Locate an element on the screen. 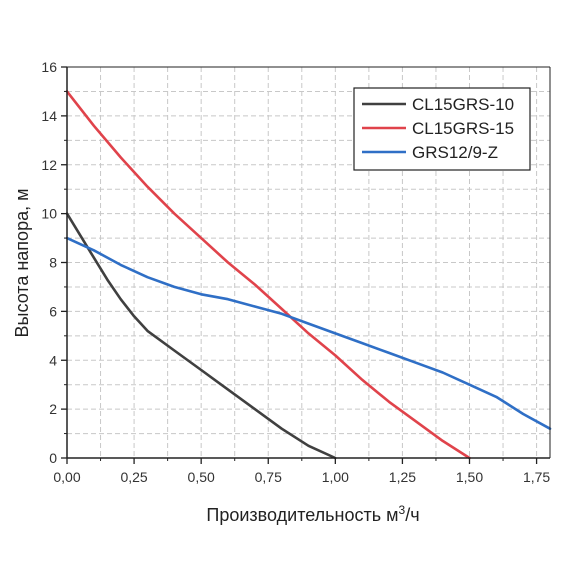 The height and width of the screenshot is (570, 570). x-tick-label: 0,50 is located at coordinates (201, 477).